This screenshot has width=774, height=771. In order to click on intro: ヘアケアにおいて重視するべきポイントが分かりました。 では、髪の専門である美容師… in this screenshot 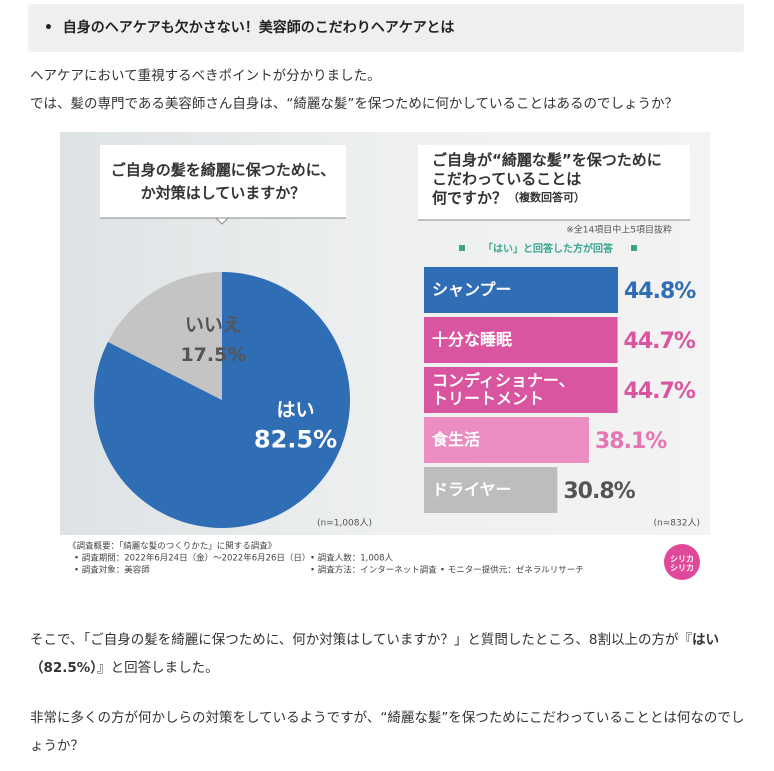, I will do `click(390, 90)`.